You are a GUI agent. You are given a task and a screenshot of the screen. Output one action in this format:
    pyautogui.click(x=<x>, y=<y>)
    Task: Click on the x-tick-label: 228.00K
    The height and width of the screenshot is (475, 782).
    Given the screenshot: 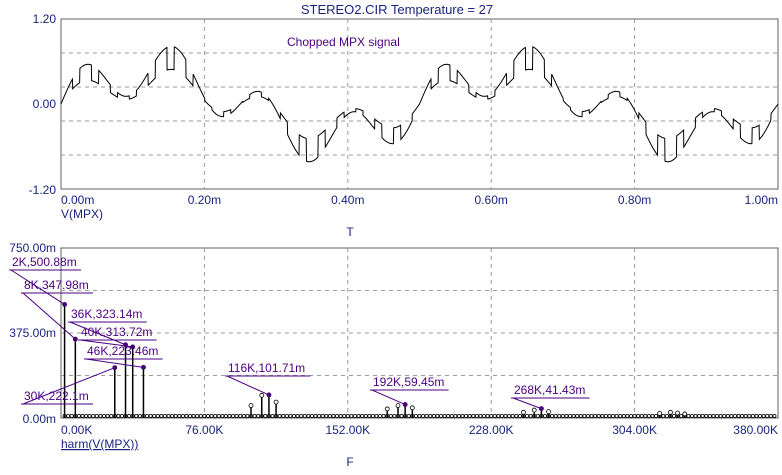 What is the action you would take?
    pyautogui.click(x=491, y=430)
    